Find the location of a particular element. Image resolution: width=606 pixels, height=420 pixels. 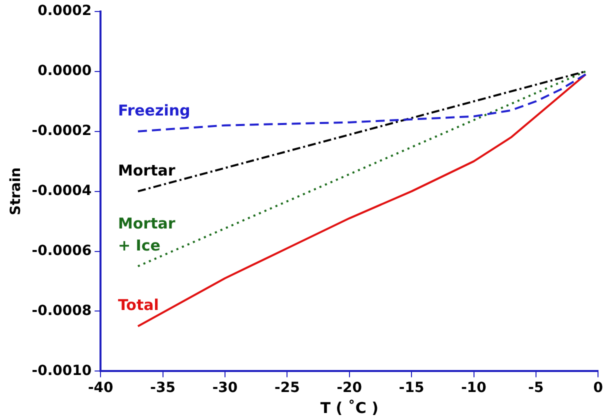

series-label: Mortar is located at coordinates (147, 170).